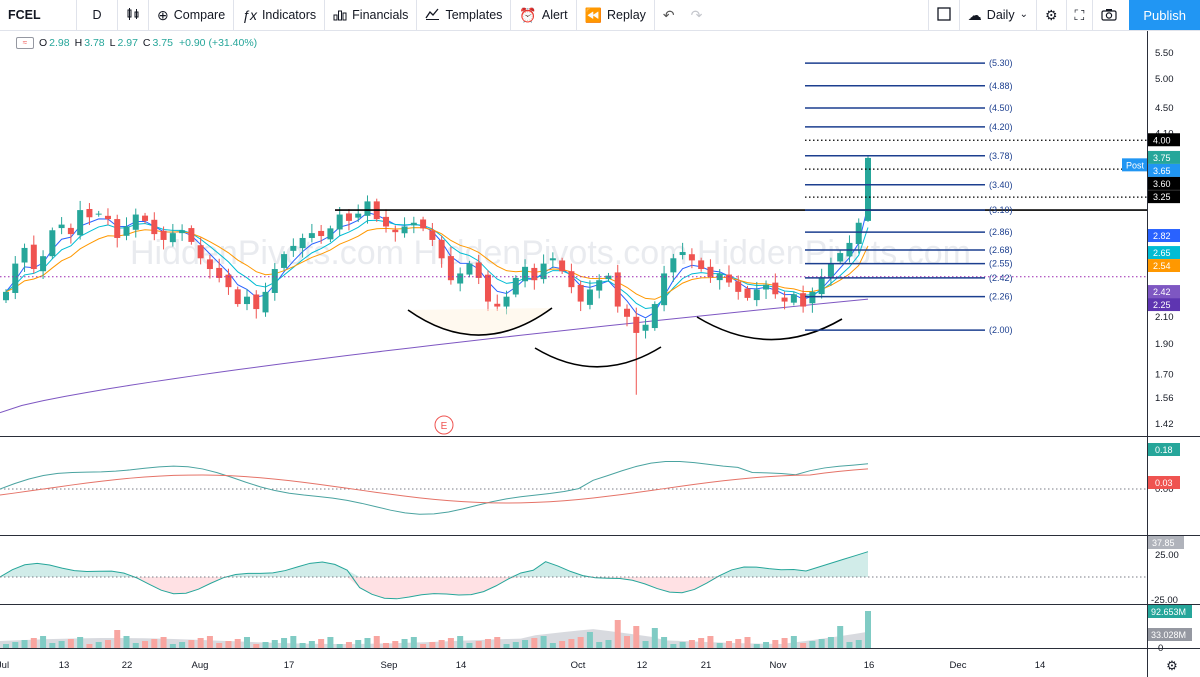 Image resolution: width=1200 pixels, height=677 pixels. Describe the element at coordinates (1080, 15) in the screenshot. I see `fullscreen-button: ⛶` at that location.